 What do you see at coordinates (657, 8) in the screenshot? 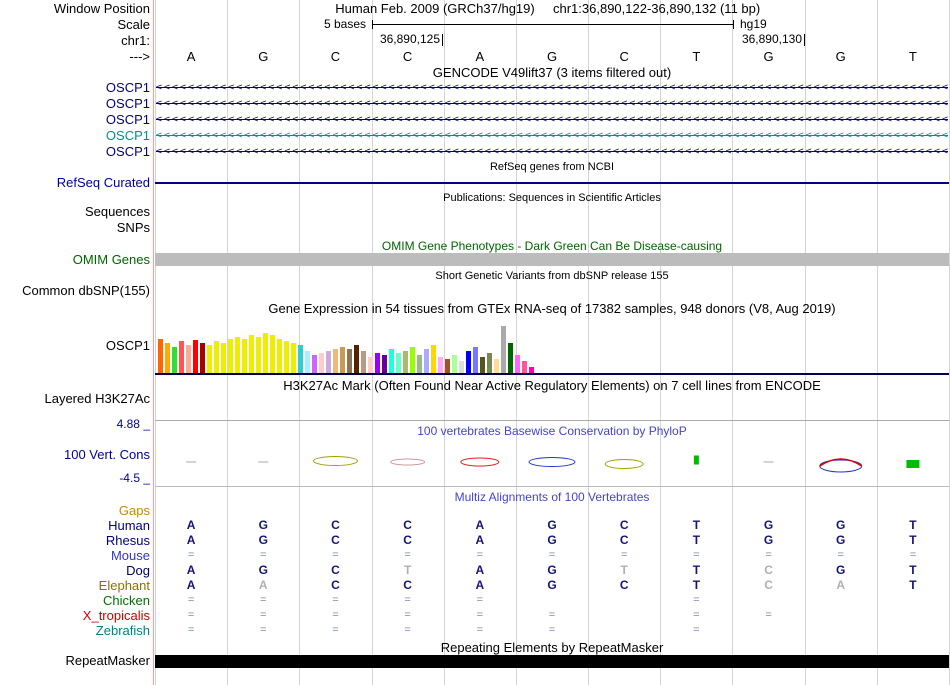
I see `position-range: chr1:36,890,122-36,890,132 (11 bp)` at bounding box center [657, 8].